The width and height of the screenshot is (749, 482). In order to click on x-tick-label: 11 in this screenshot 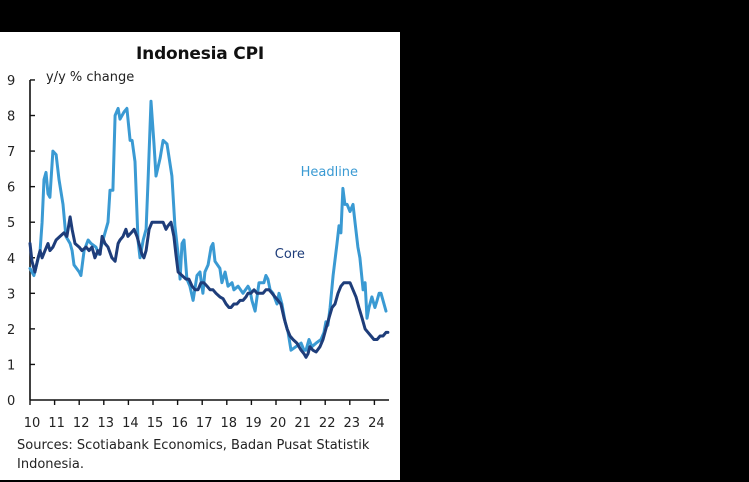, I will do `click(56, 423)`.